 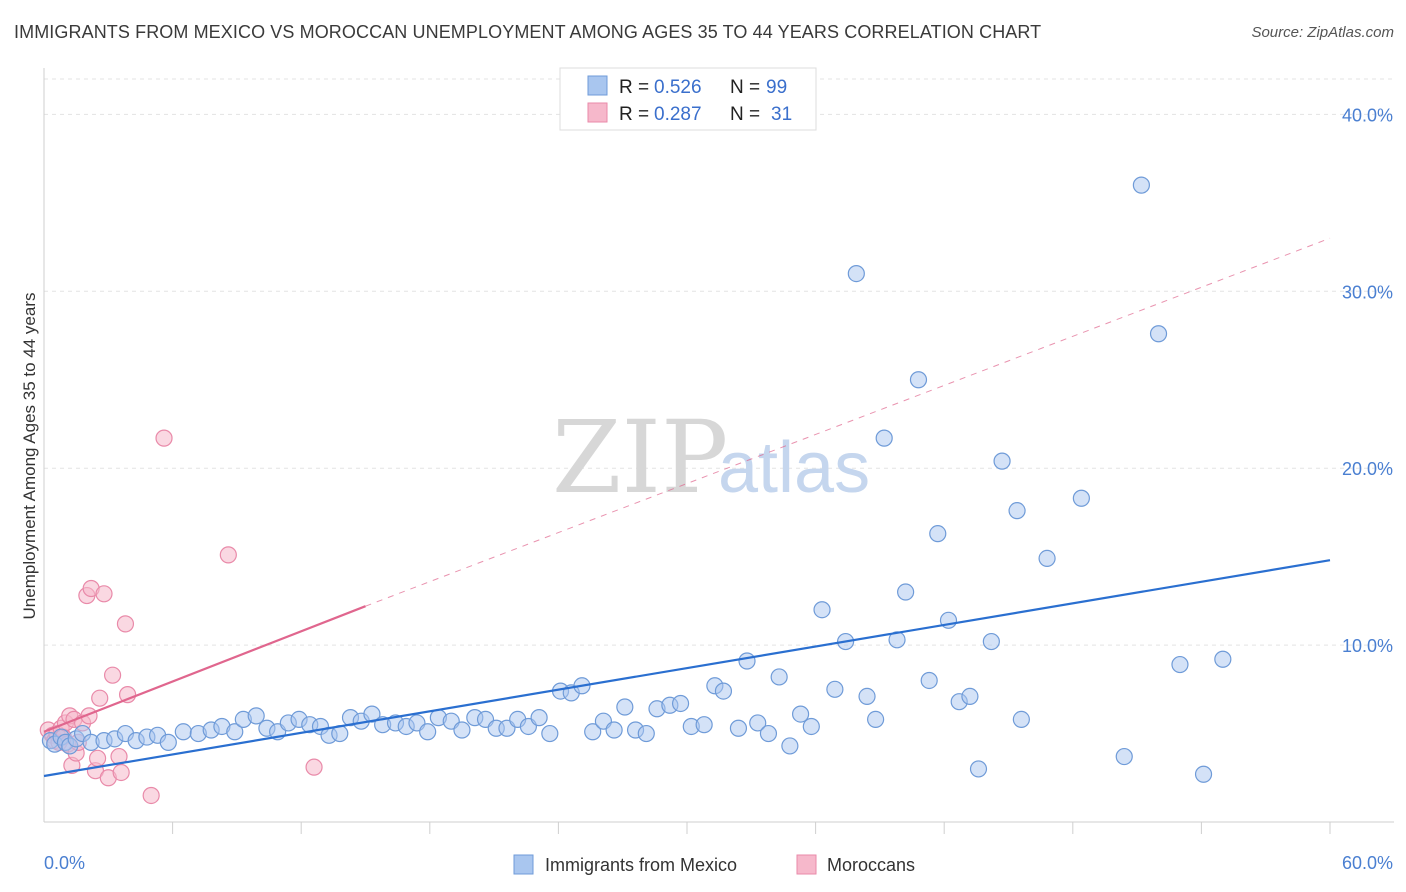 What do you see at coordinates (640, 457) in the screenshot?
I see `watermark-zip: ZIP` at bounding box center [640, 457].